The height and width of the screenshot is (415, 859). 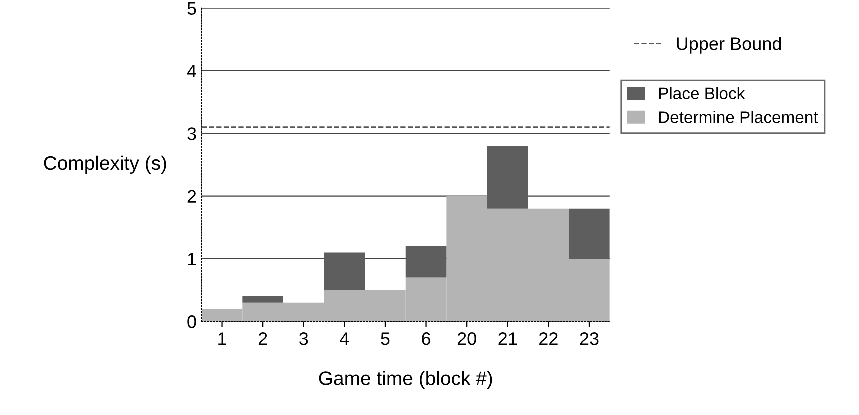 I want to click on legend-label: Place Block, so click(x=702, y=93).